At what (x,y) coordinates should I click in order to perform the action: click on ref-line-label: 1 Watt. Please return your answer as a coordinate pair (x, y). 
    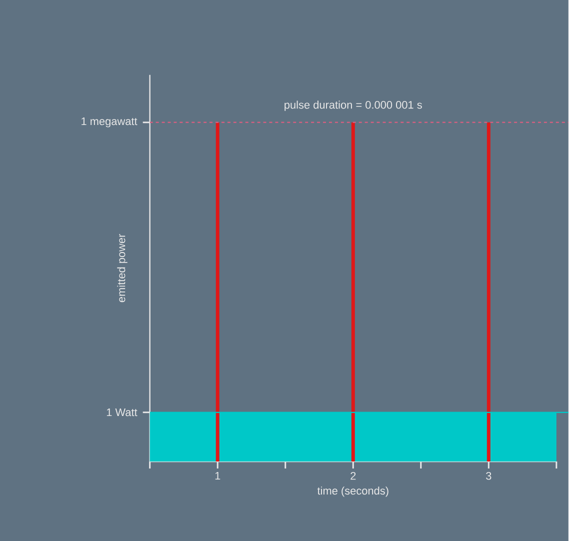
    Looking at the image, I should click on (122, 412).